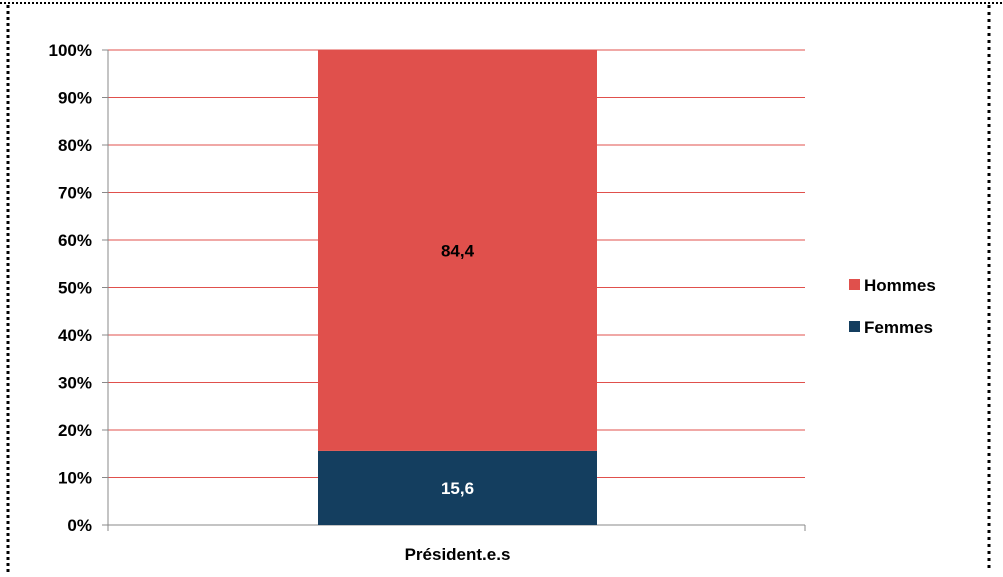  What do you see at coordinates (854, 326) in the screenshot?
I see `legend-swatch-femmes` at bounding box center [854, 326].